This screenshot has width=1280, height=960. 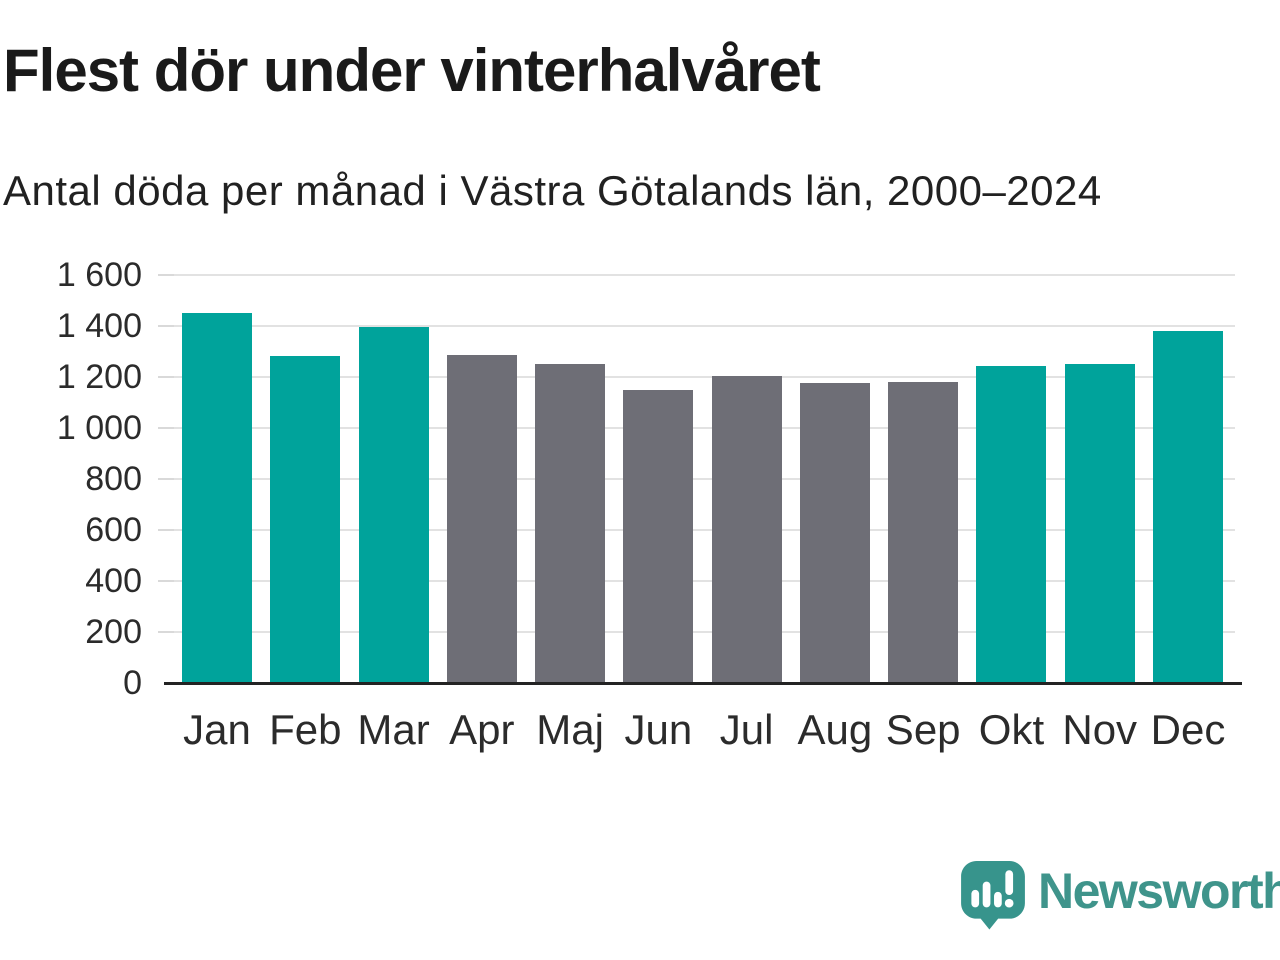 I want to click on chart-title: Flest dör under vinterhalvåret, so click(x=412, y=70).